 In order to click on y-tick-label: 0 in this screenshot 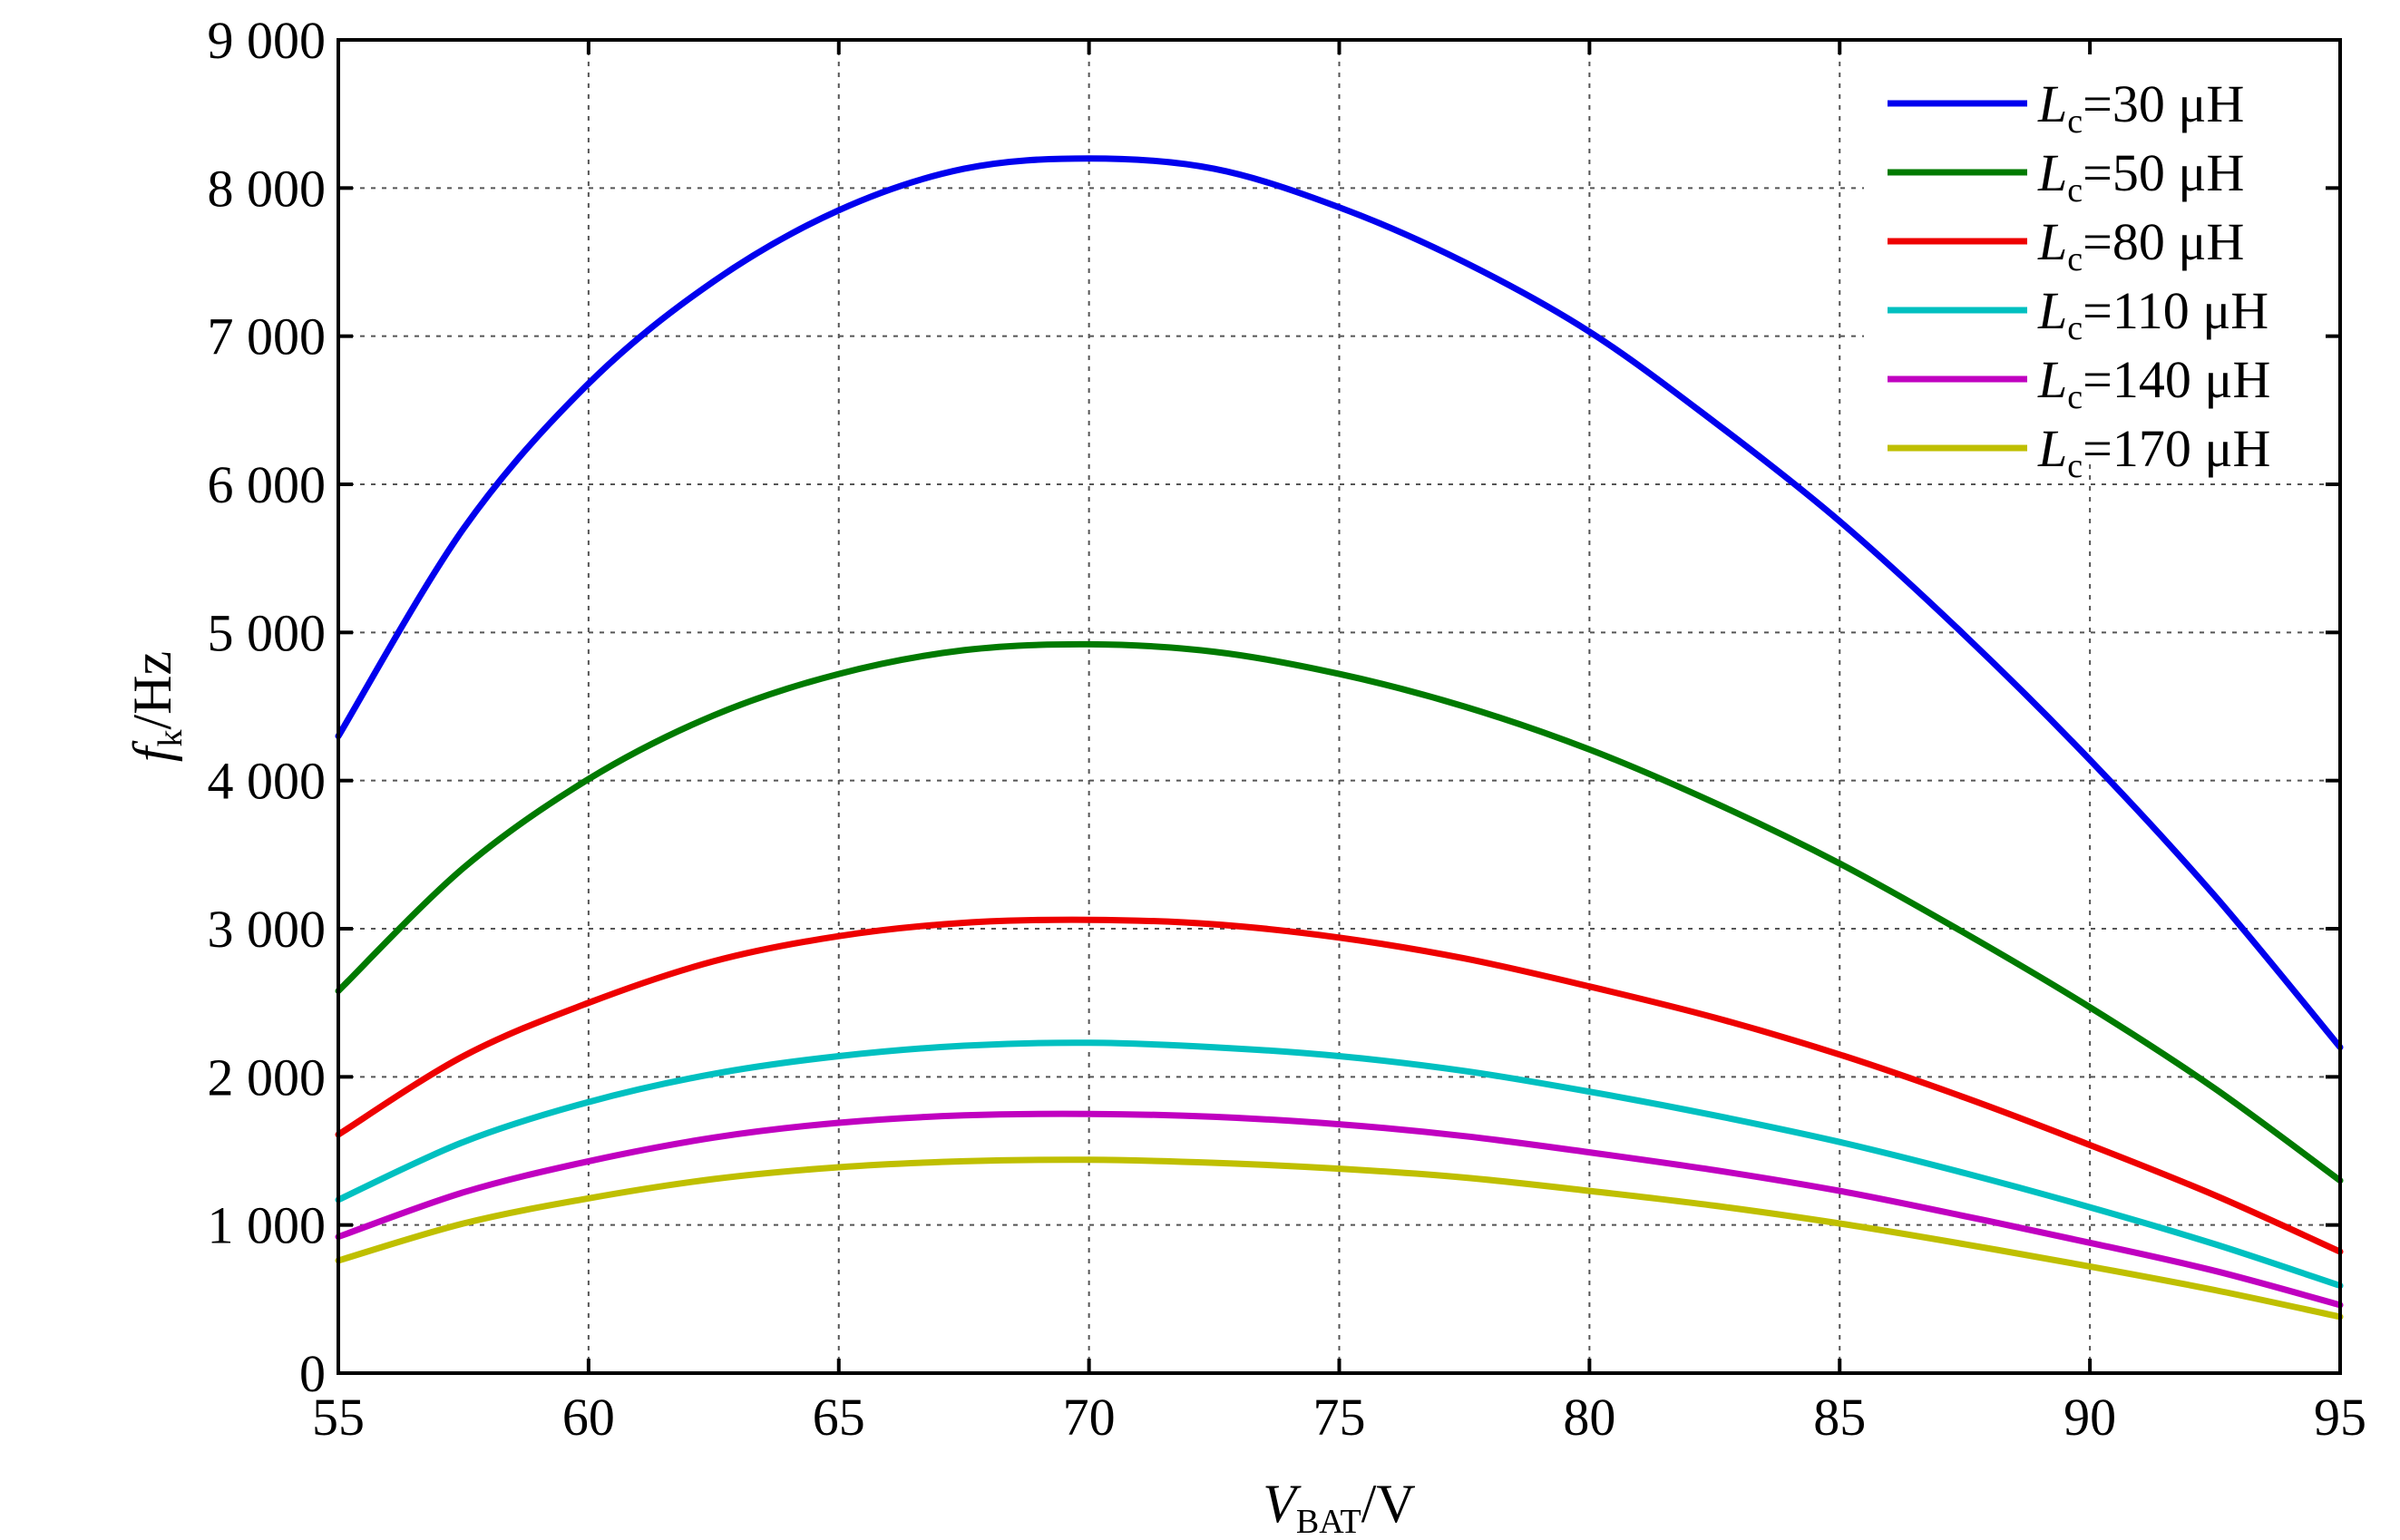, I will do `click(312, 1373)`.